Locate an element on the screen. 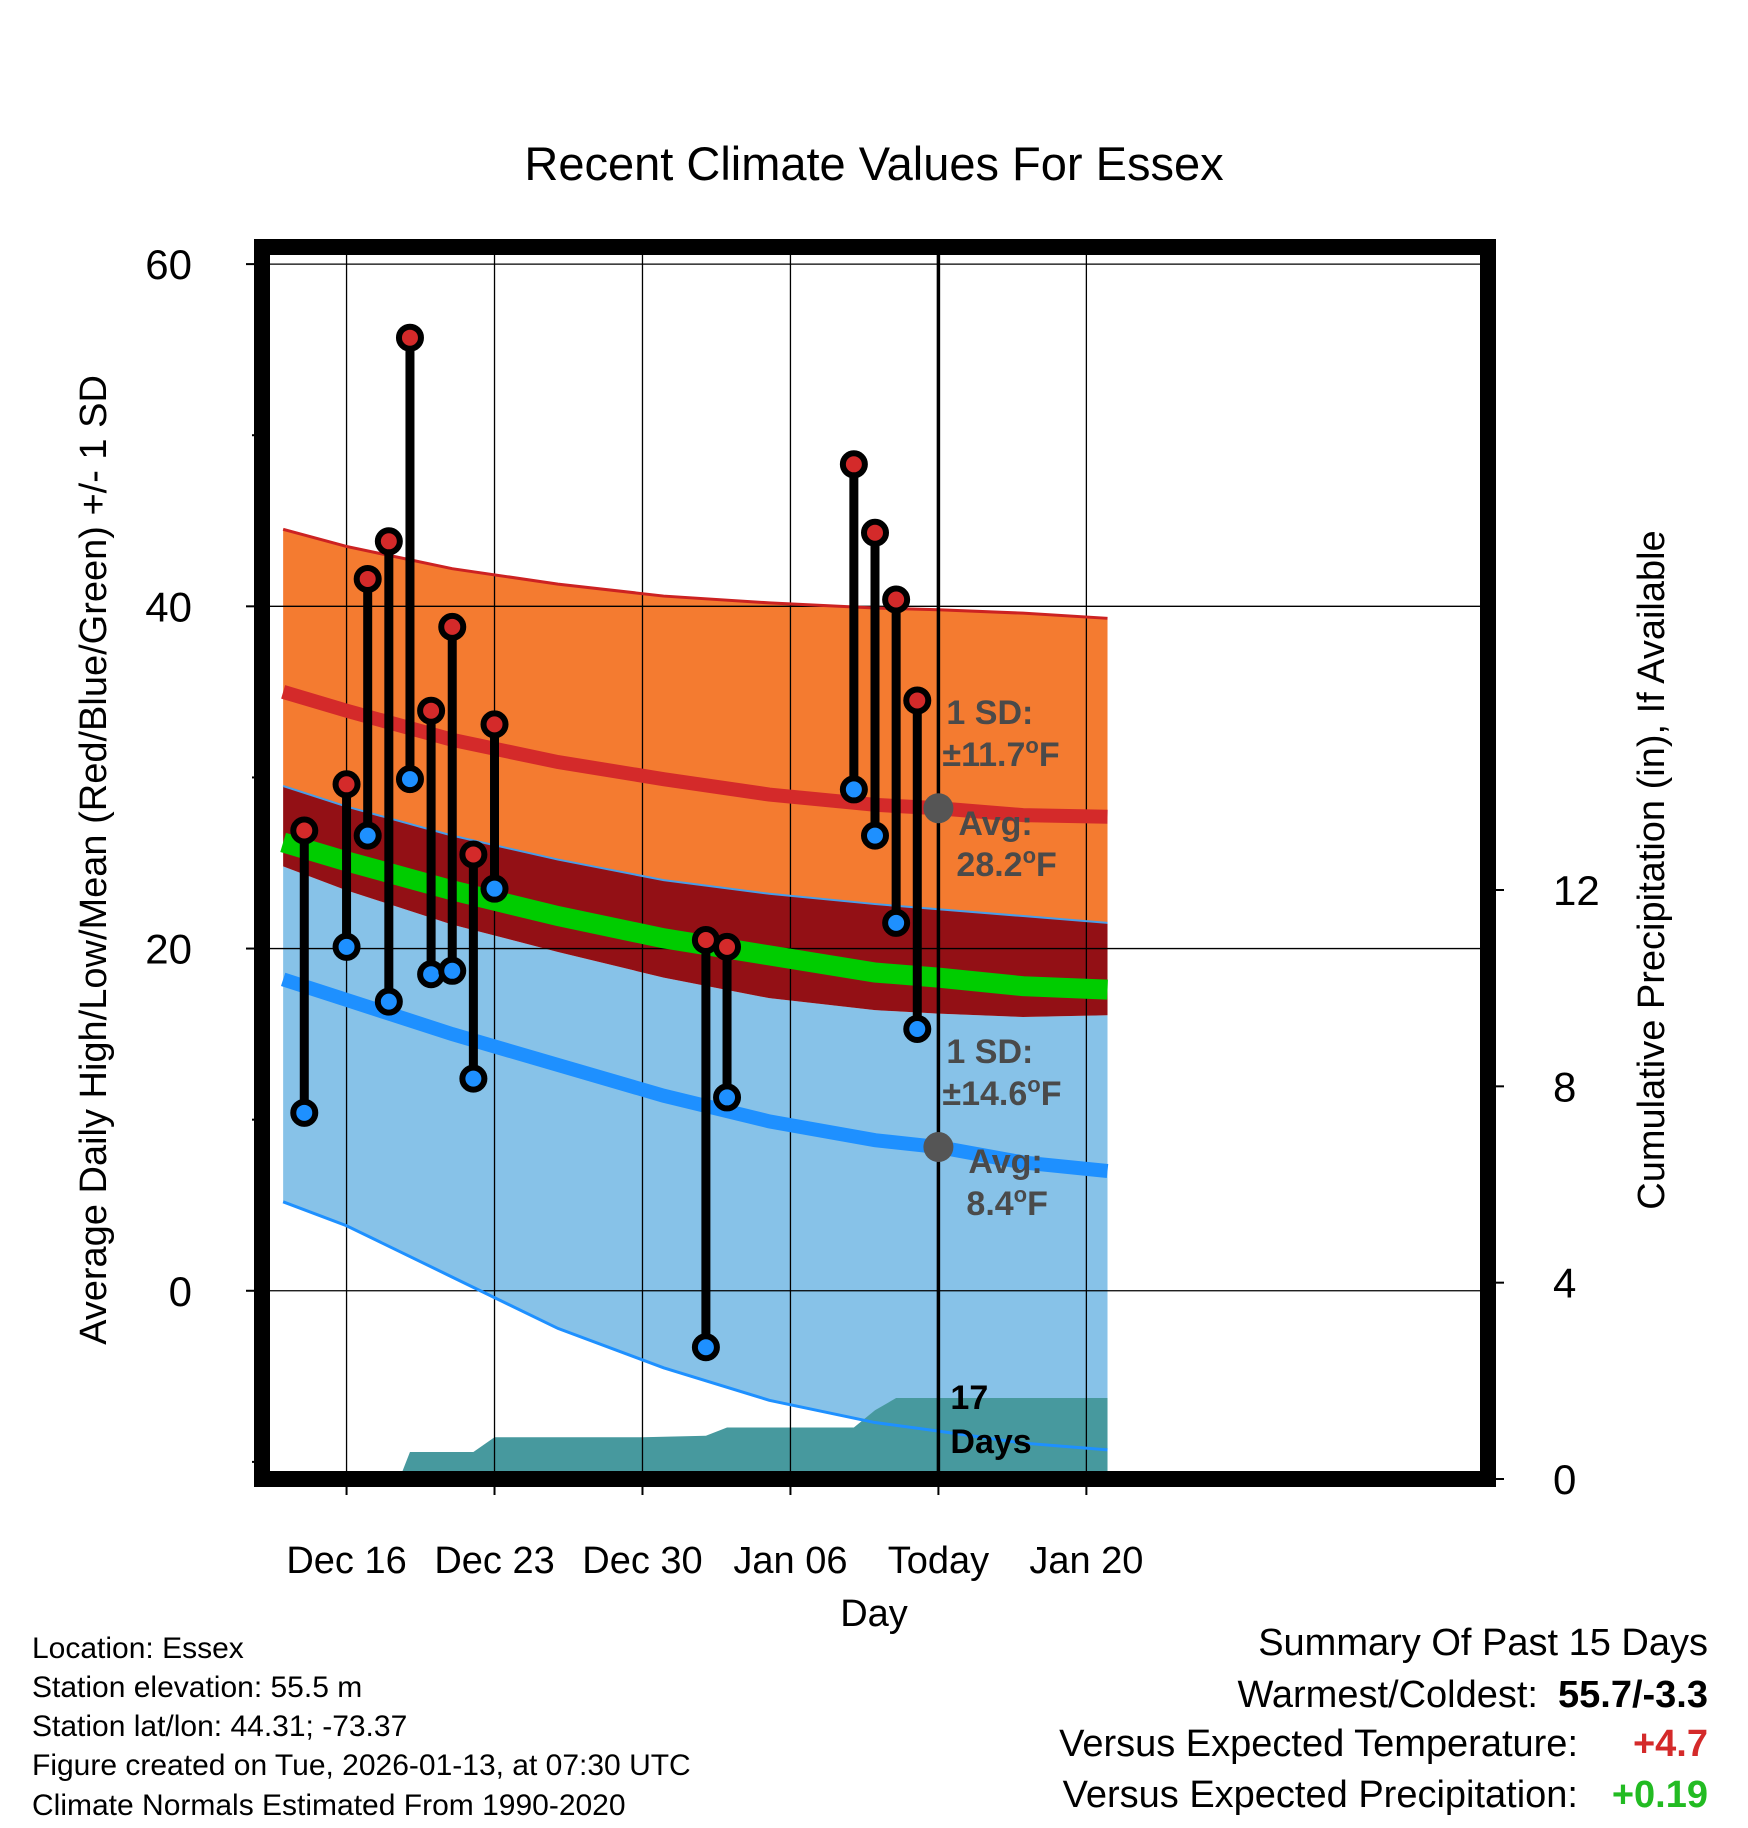 The image size is (1748, 1828). latlon-text: Station lat/lon: 44.31; -73.37 is located at coordinates (220, 1726).